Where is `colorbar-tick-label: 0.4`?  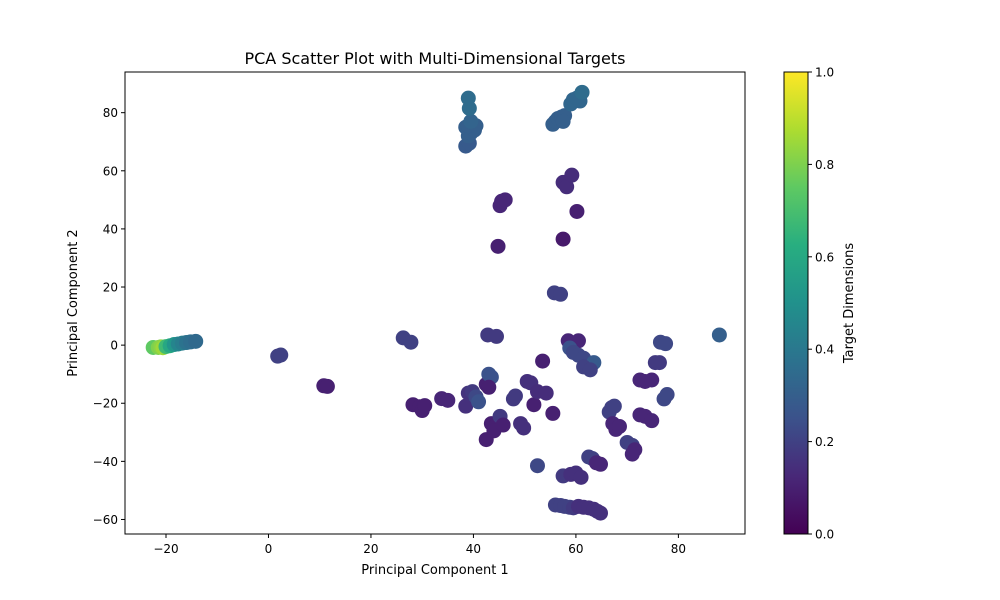 colorbar-tick-label: 0.4 is located at coordinates (824, 350).